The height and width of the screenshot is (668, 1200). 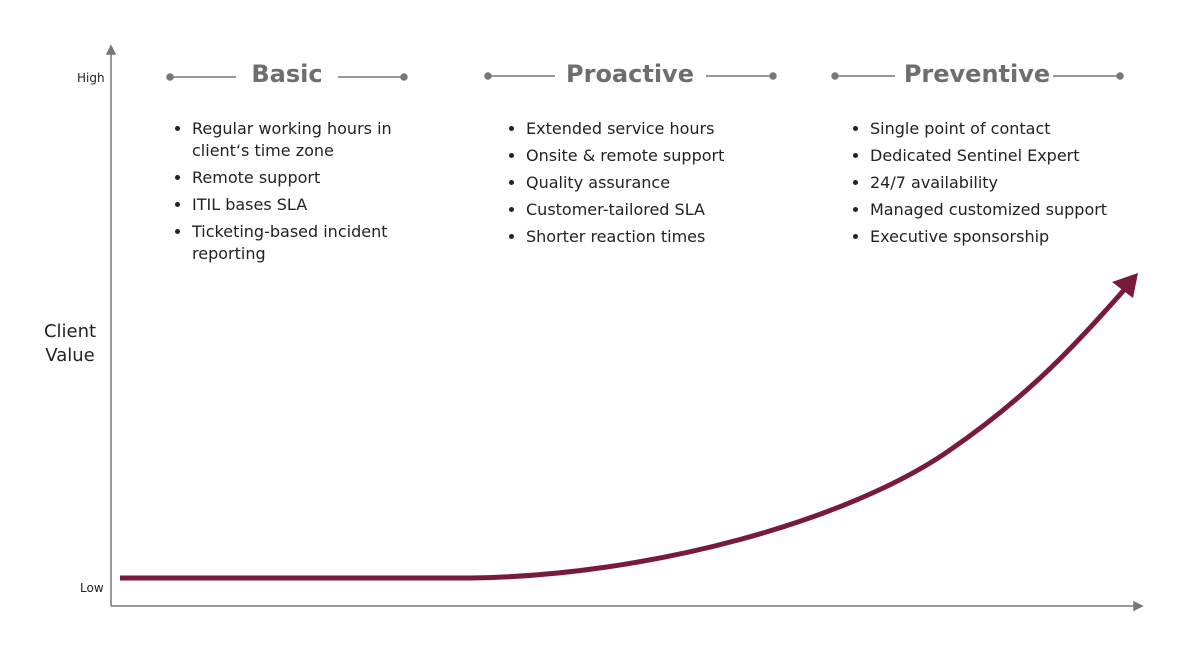 What do you see at coordinates (652, 183) in the screenshot?
I see `bullet-item: Quality assurance` at bounding box center [652, 183].